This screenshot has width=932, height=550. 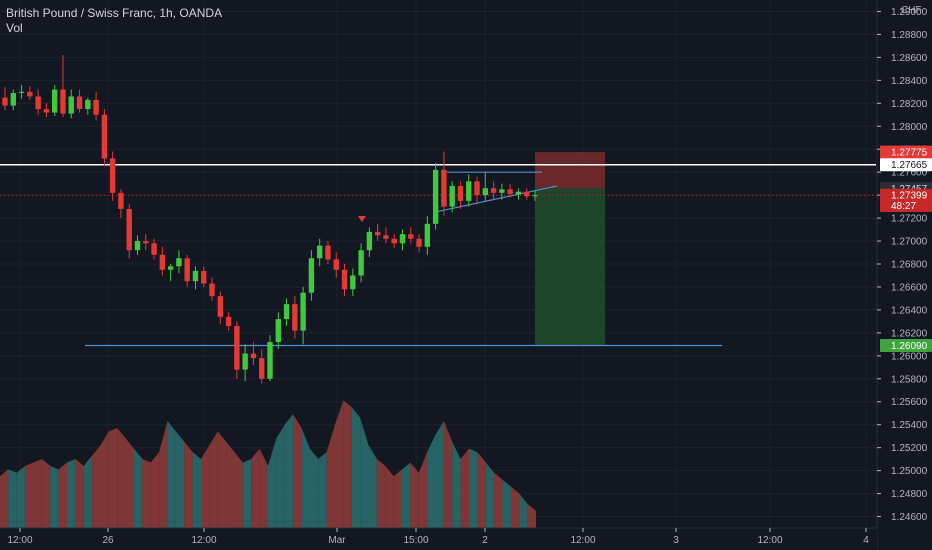 I want to click on bar-countdown-badge, so click(x=906, y=205).